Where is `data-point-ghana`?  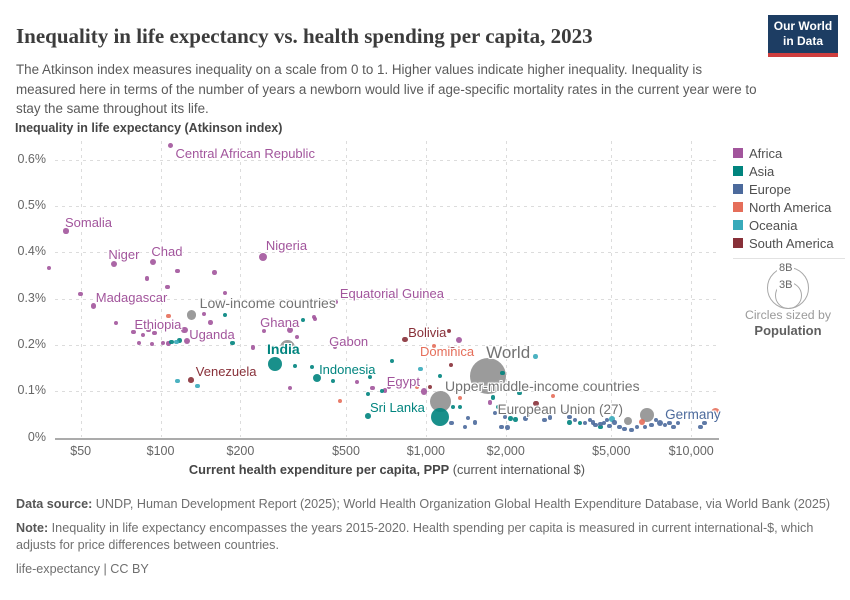 data-point-ghana is located at coordinates (290, 330).